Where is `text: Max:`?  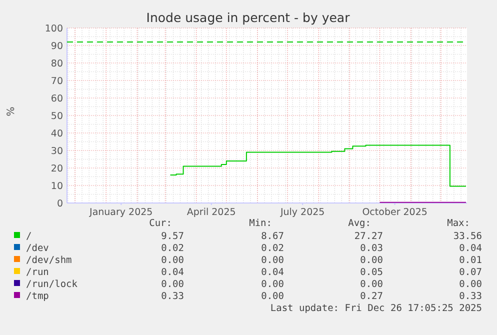
text: Max: is located at coordinates (458, 223).